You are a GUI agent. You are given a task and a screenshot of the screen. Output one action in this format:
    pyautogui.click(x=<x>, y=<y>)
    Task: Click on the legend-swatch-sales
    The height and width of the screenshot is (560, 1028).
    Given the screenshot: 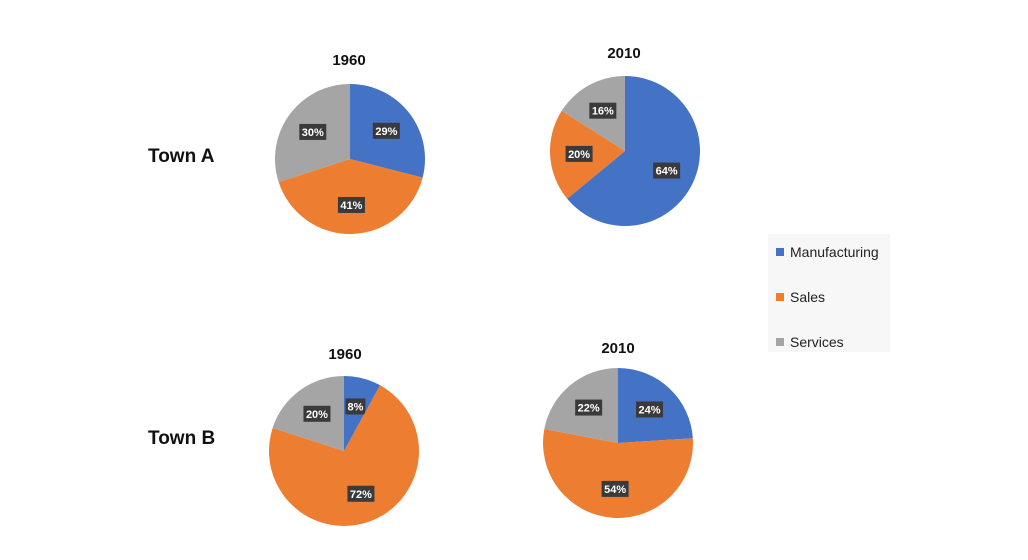 What is the action you would take?
    pyautogui.click(x=780, y=297)
    